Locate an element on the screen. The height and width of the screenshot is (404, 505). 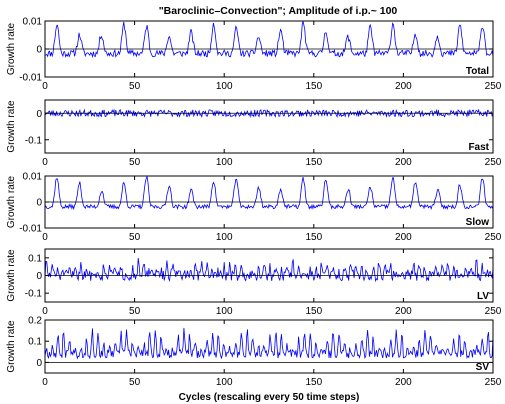
series-line-slow is located at coordinates (269, 193).